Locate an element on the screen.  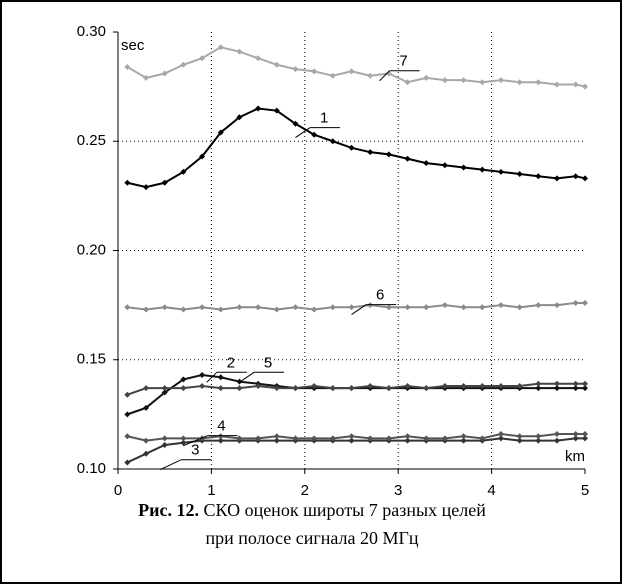
y-tick-label: 0.10 is located at coordinates (91, 468).